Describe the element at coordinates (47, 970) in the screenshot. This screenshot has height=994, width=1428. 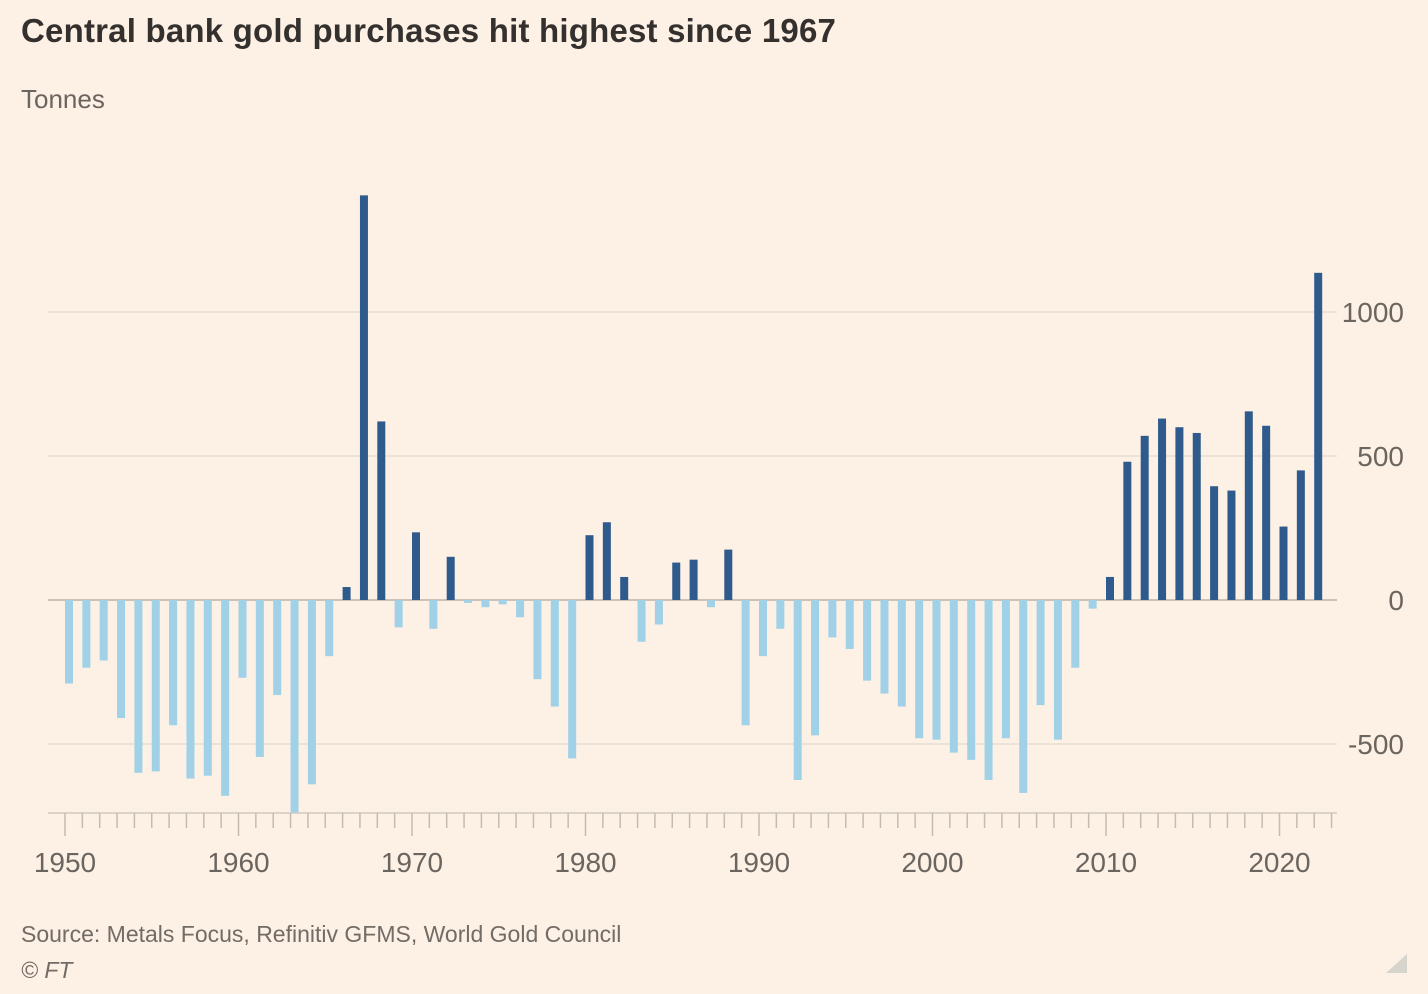
I see `ft-copyright: © FT` at that location.